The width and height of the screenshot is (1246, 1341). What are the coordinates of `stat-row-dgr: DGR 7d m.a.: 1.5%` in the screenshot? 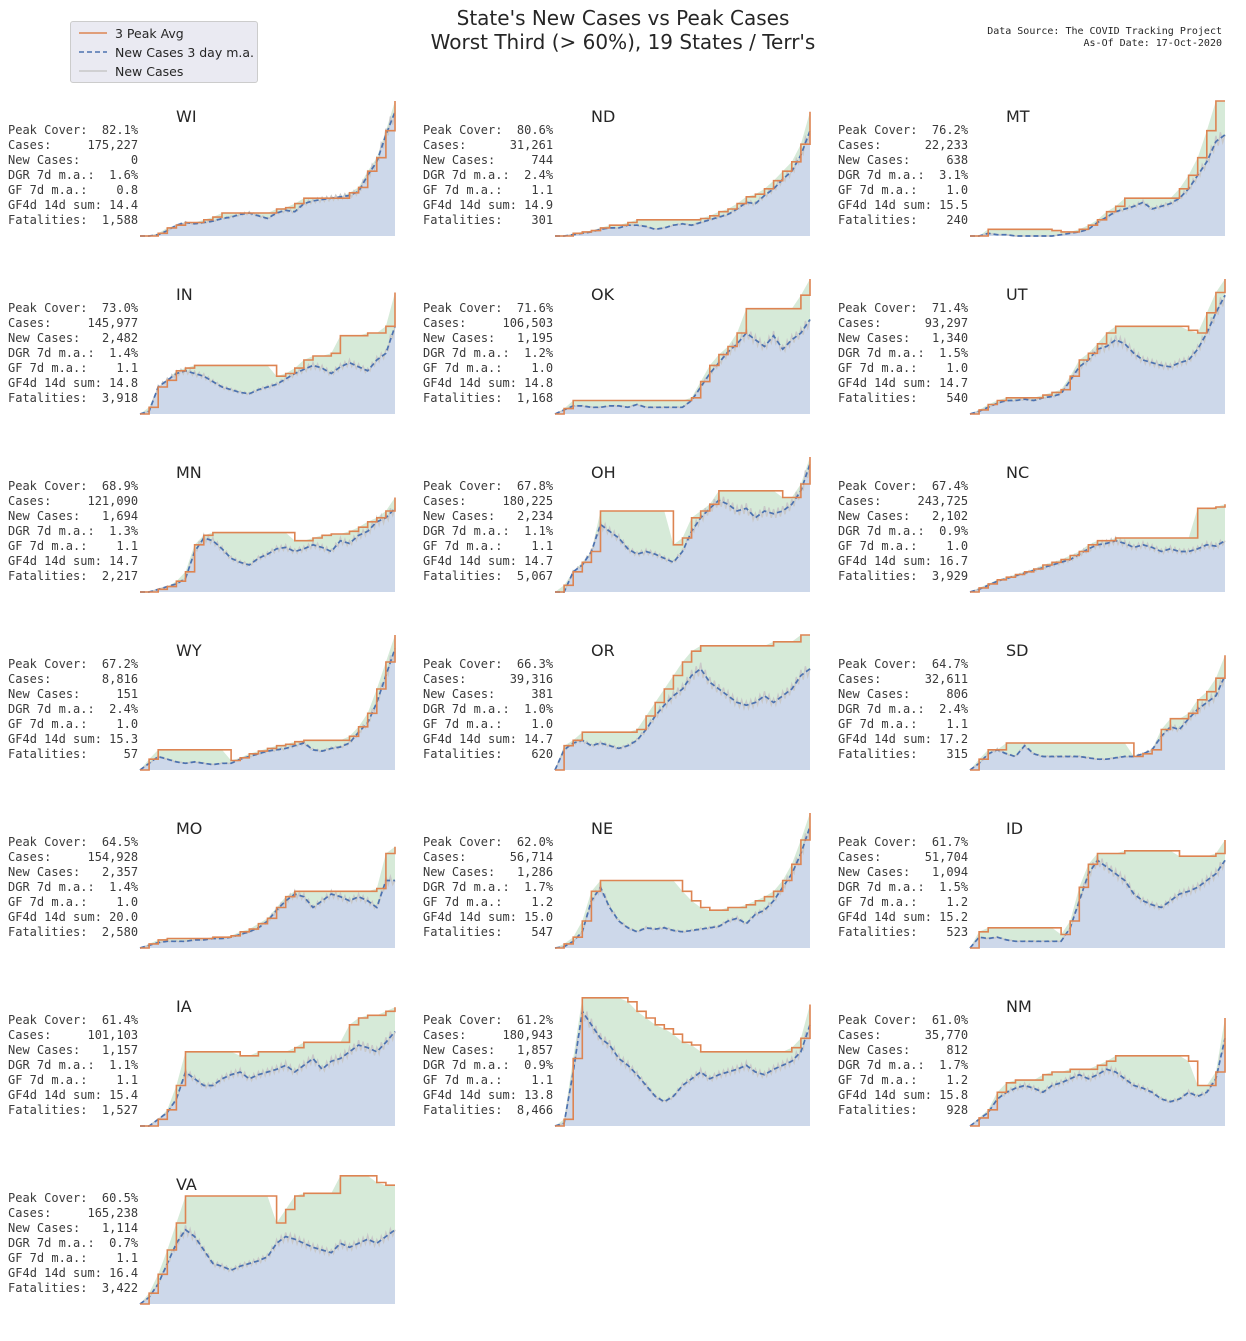 It's located at (903, 353).